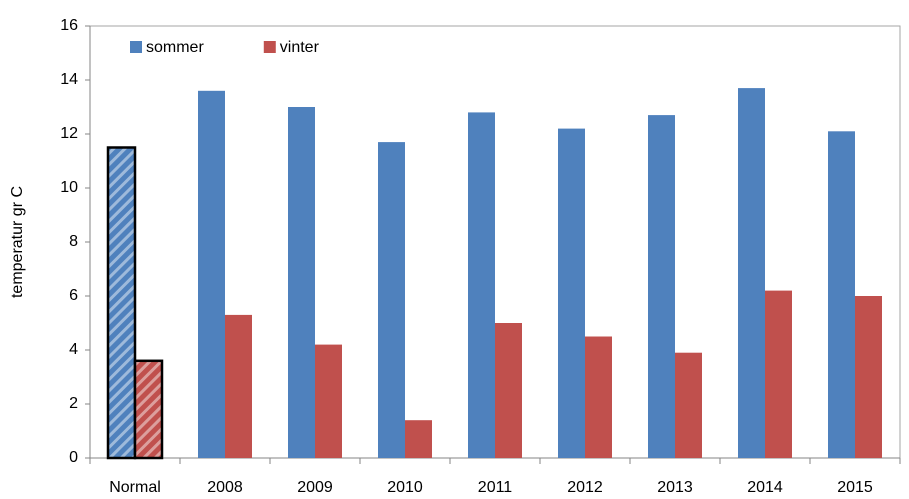 This screenshot has height=499, width=909. Describe the element at coordinates (675, 487) in the screenshot. I see `x-tick-label: 2013` at that location.